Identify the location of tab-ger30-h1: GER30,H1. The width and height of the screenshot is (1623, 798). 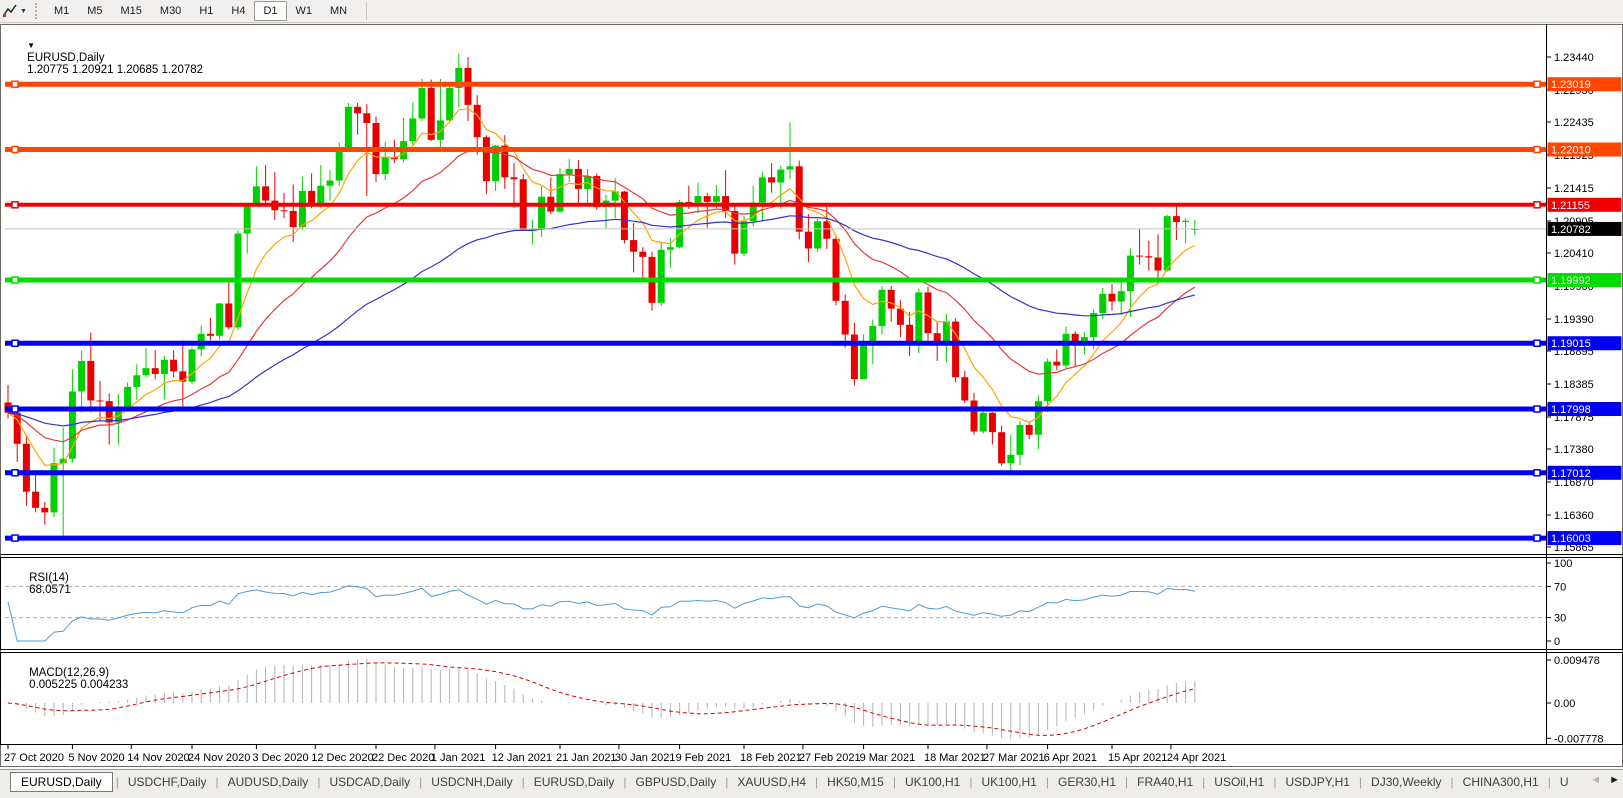
(1087, 781).